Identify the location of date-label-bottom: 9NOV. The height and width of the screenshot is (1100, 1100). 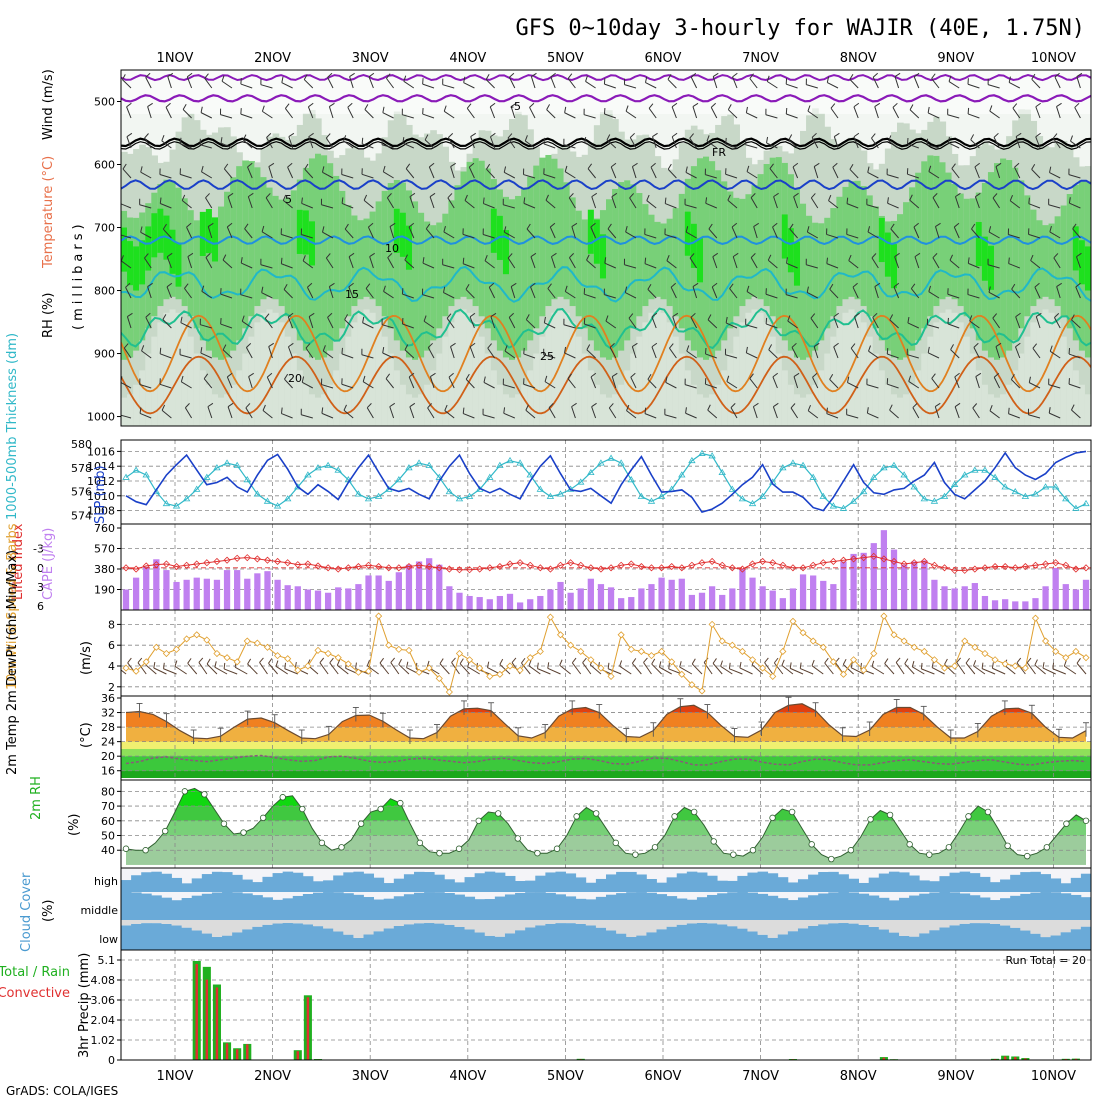
(955, 1076).